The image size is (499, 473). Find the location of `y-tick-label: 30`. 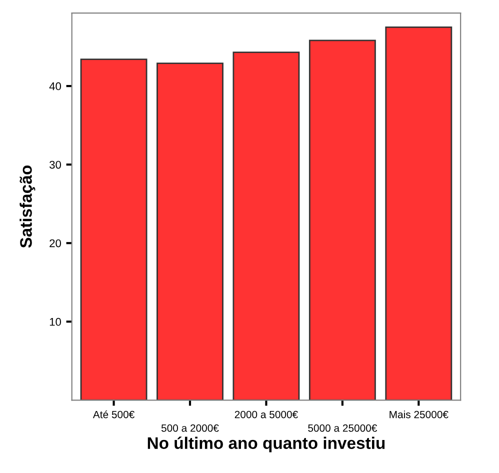

y-tick-label: 30 is located at coordinates (56, 164).